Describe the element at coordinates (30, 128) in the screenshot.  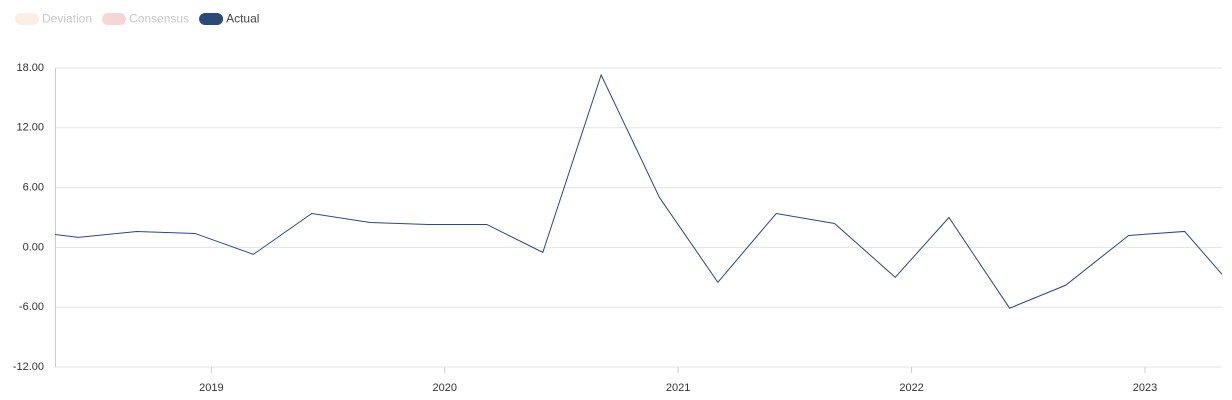
I see `y-tick-label: 12.00` at that location.